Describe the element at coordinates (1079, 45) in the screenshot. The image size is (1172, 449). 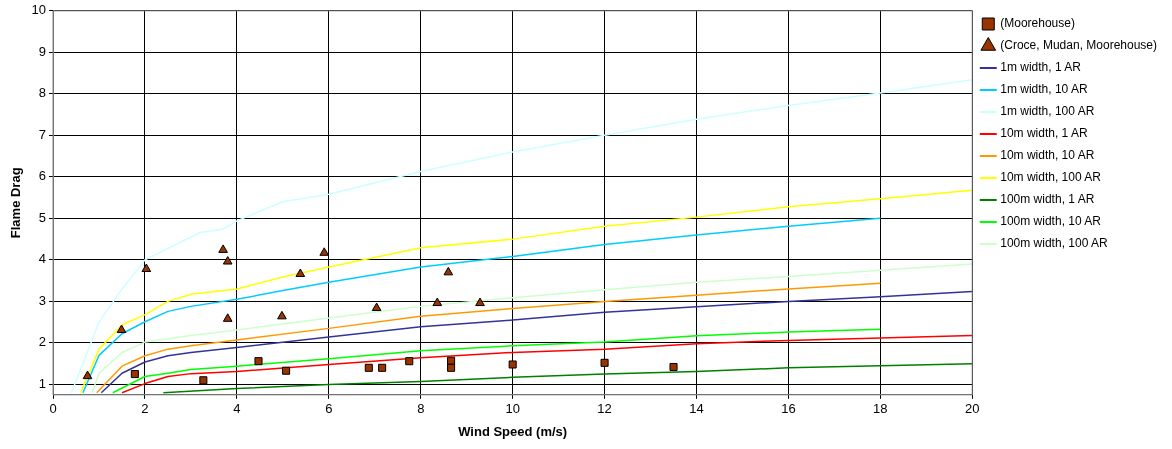
I see `legend-label: (Croce, Mudan, Moorehouse)` at that location.